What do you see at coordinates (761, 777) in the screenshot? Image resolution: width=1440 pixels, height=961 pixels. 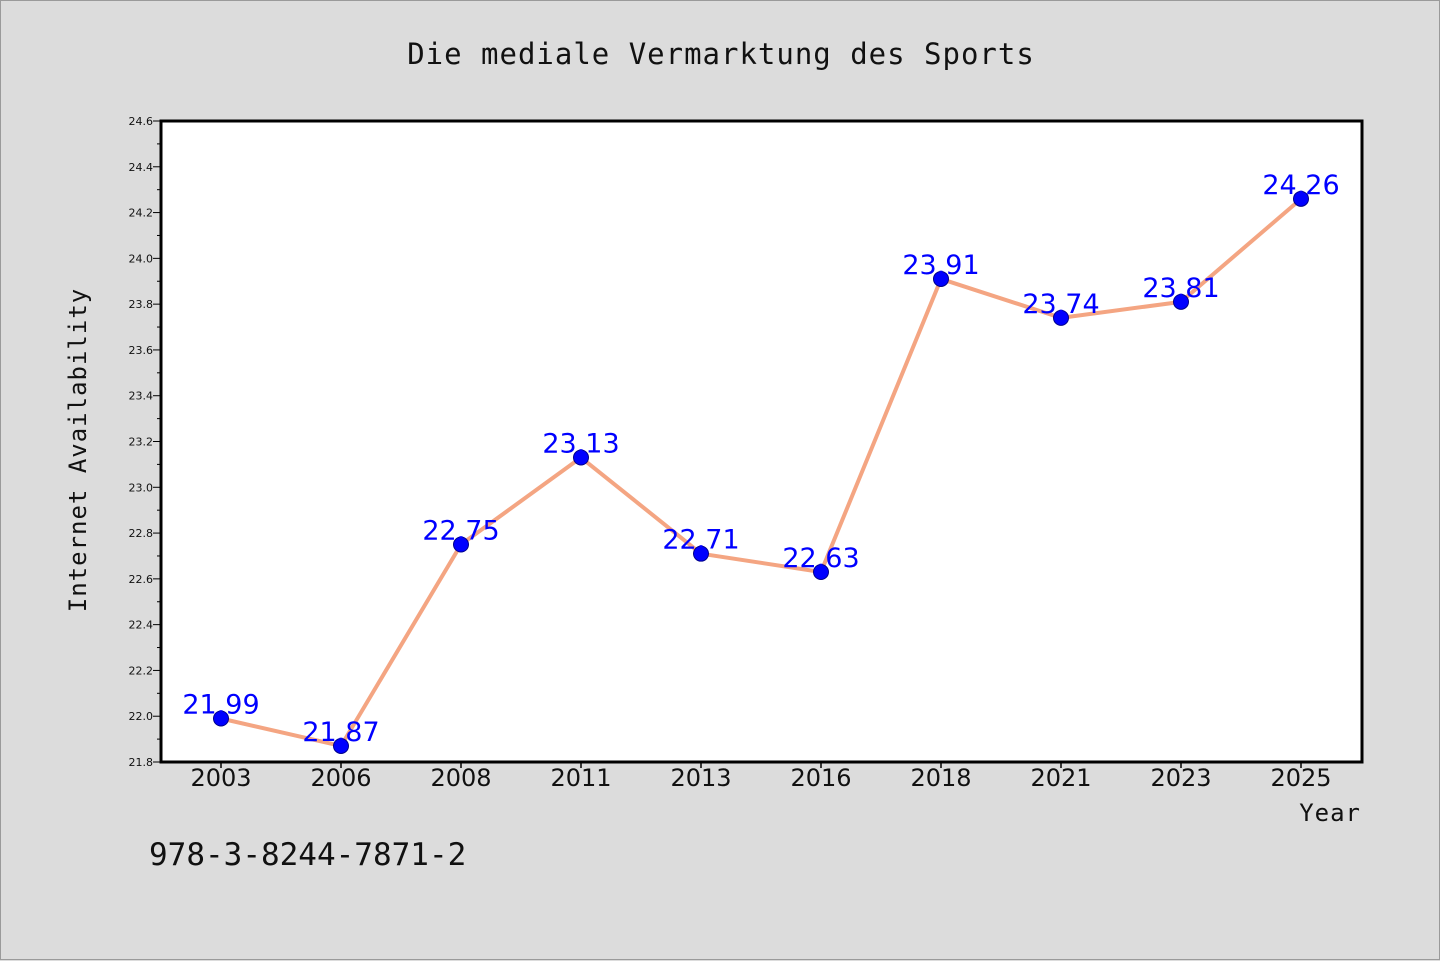 I see `x-axis-ticks: 2003 2006 2008 2011 2013 2016 2018 2021 2023 2025` at bounding box center [761, 777].